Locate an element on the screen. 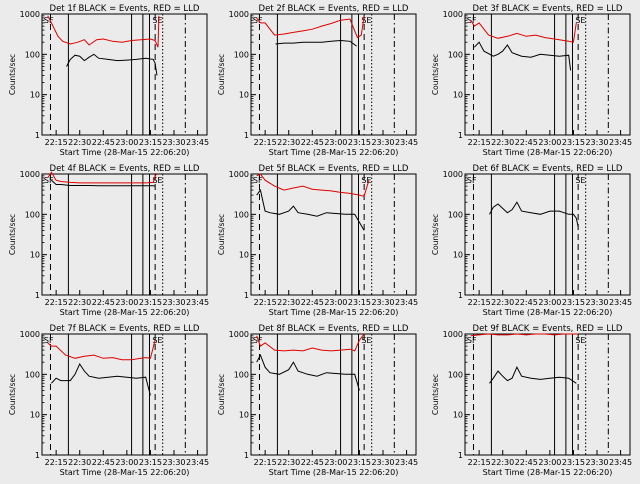 This screenshot has width=640, height=484. panel-title: Det 7f BLACK = Events, RED = LLD is located at coordinates (125, 329).